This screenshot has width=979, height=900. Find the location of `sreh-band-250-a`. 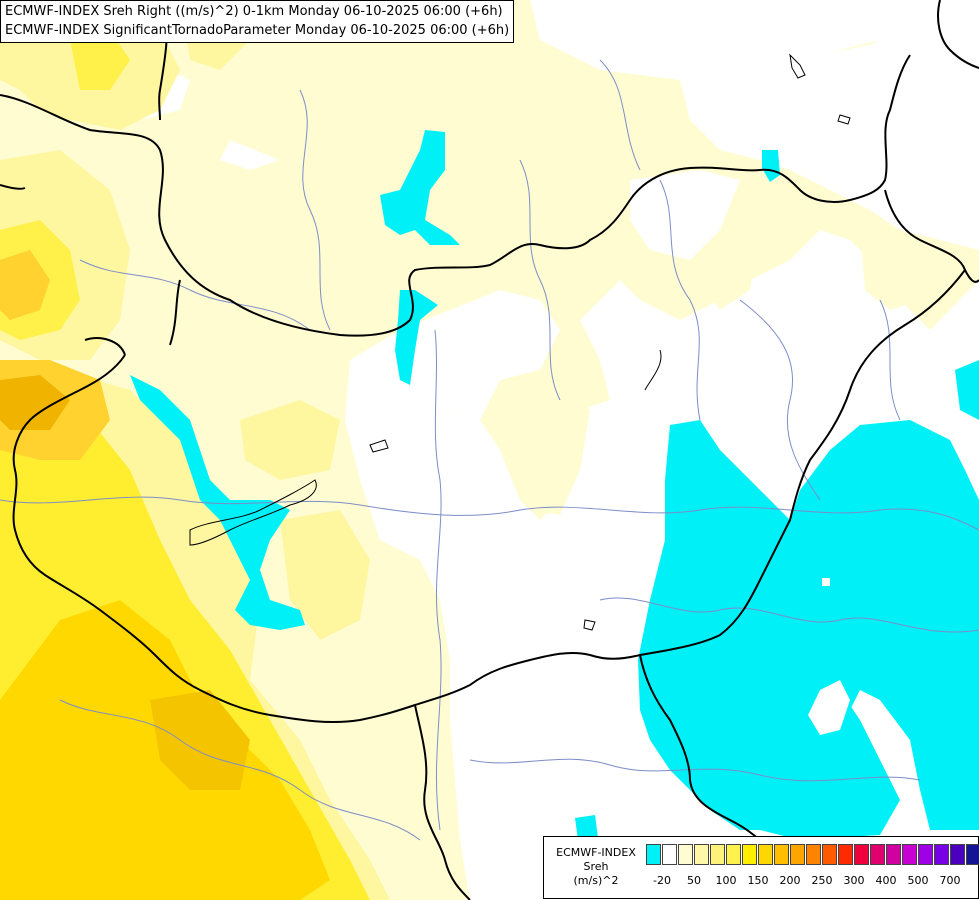

sreh-band-250-a is located at coordinates (200, 740).